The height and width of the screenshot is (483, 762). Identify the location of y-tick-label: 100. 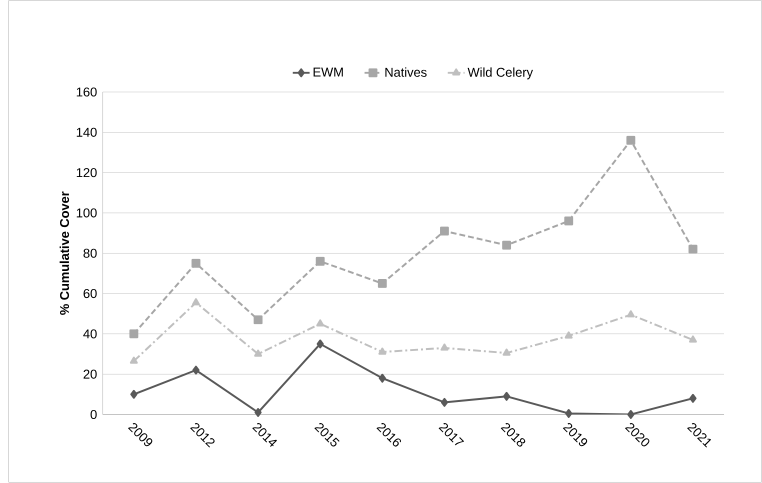
(86, 213).